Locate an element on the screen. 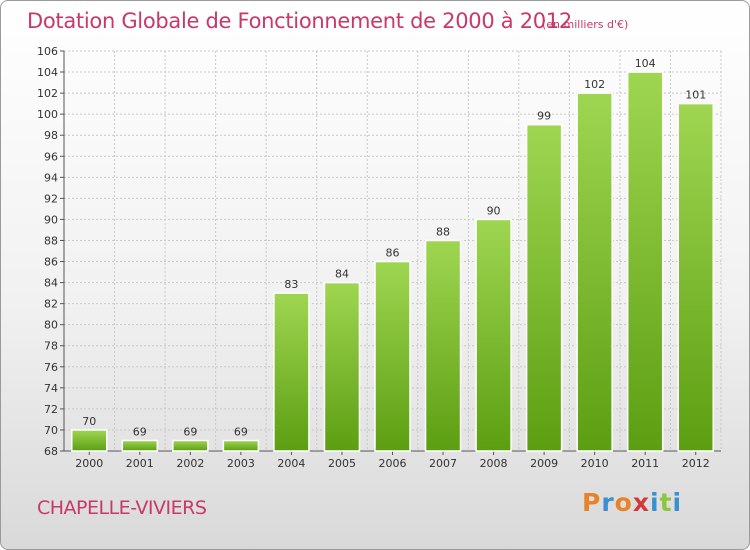 Image resolution: width=750 pixels, height=550 pixels. x-tick-label: 2009 is located at coordinates (544, 463).